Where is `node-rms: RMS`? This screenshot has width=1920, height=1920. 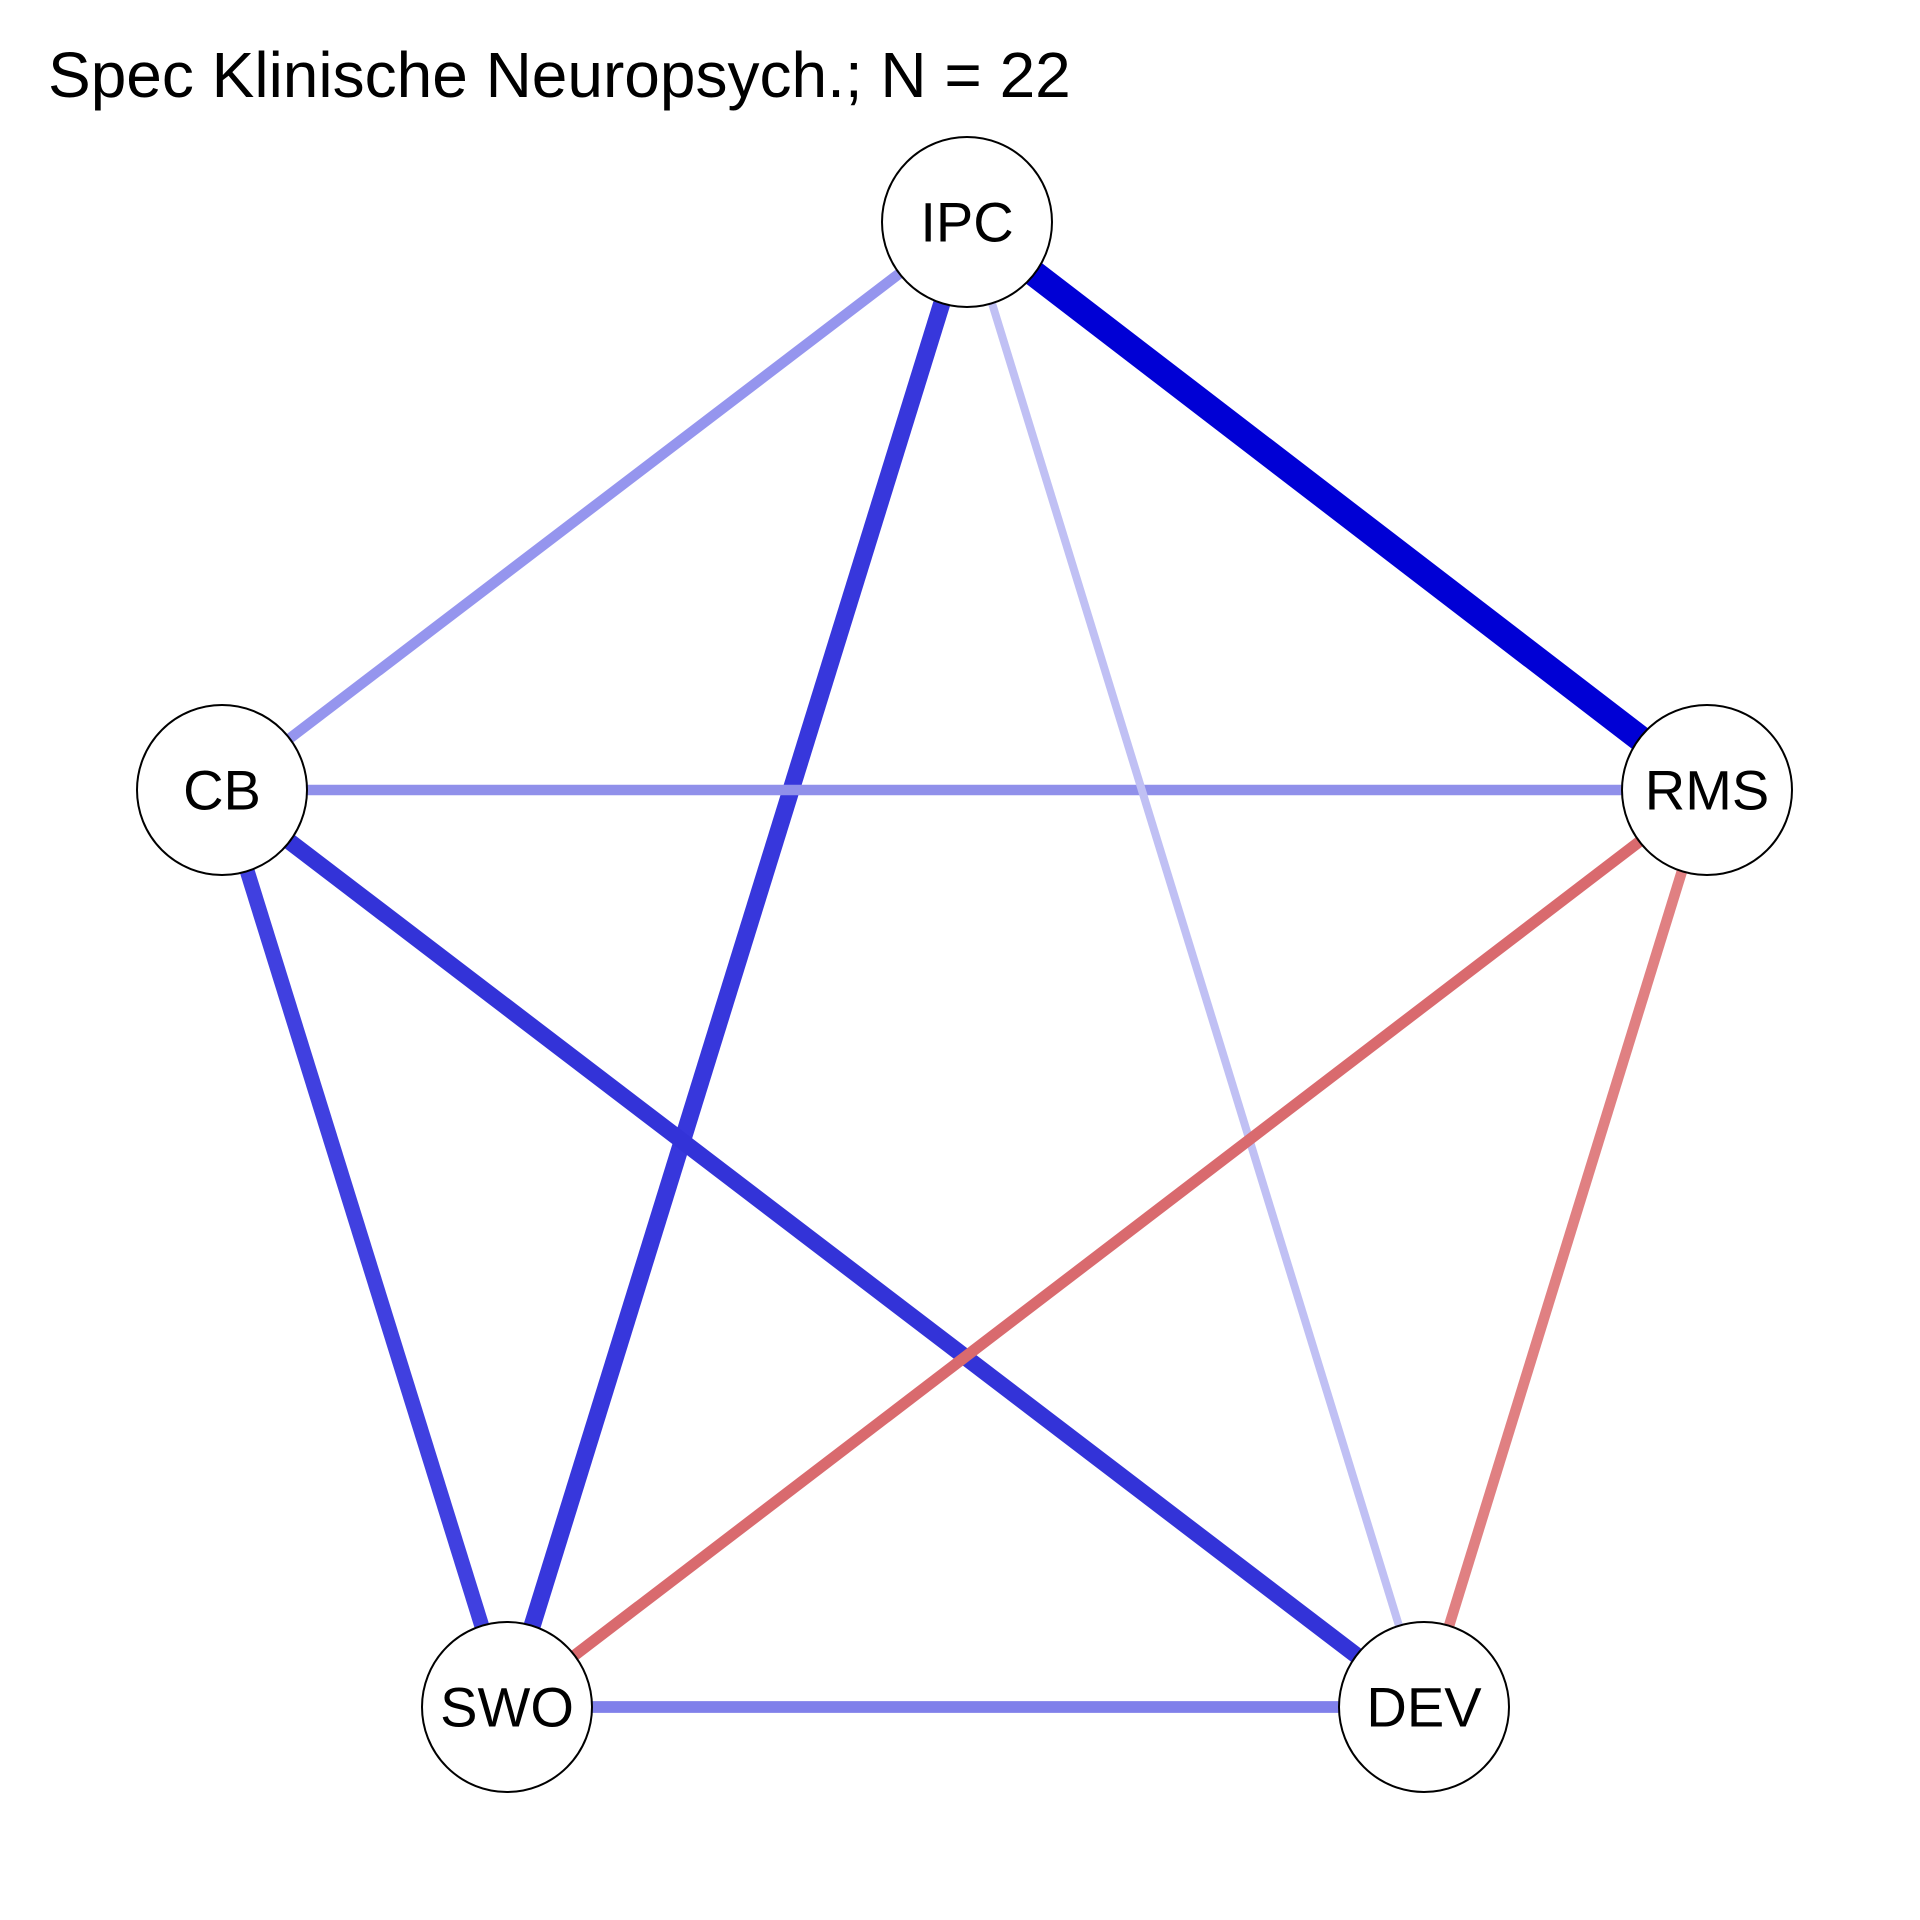
node-rms: RMS is located at coordinates (1707, 790).